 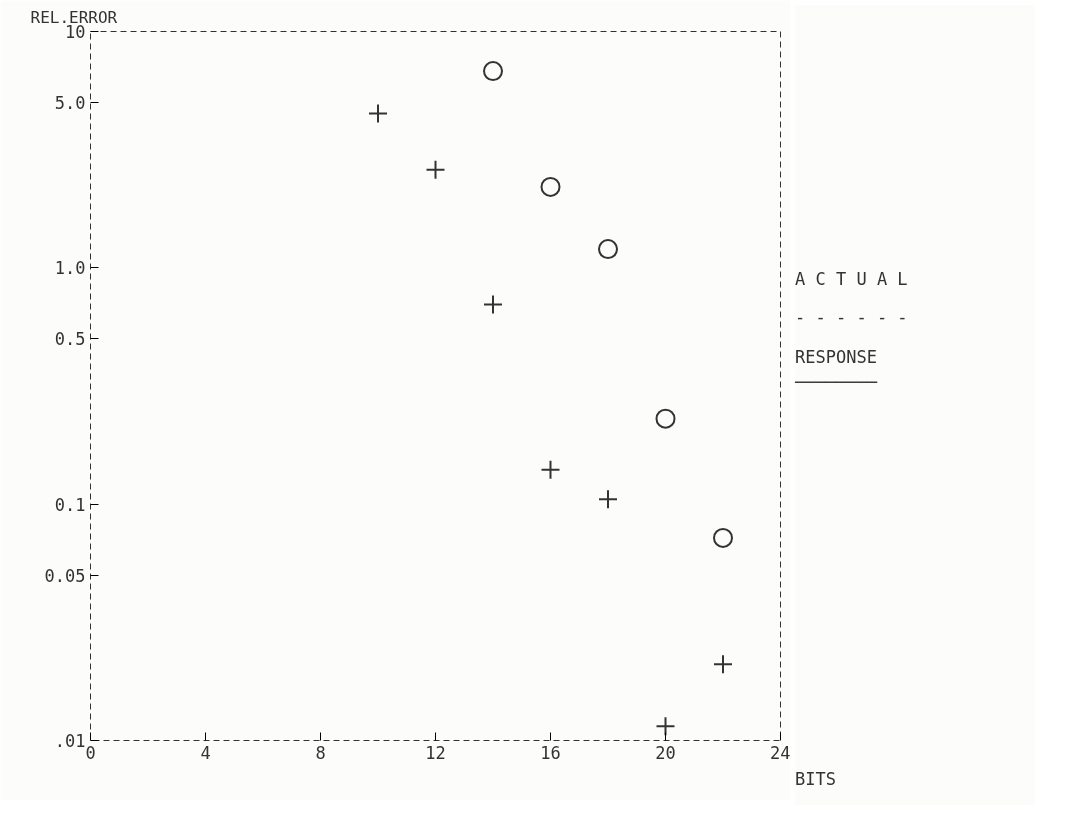 What do you see at coordinates (815, 779) in the screenshot?
I see `x-axis-title: BITS` at bounding box center [815, 779].